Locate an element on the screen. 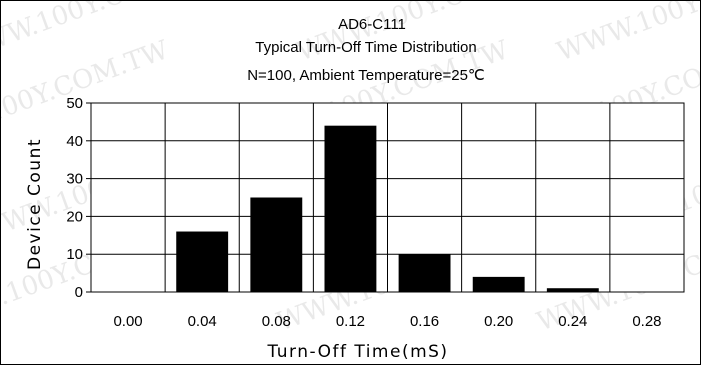  x-tick-label: 0.08 is located at coordinates (276, 321).